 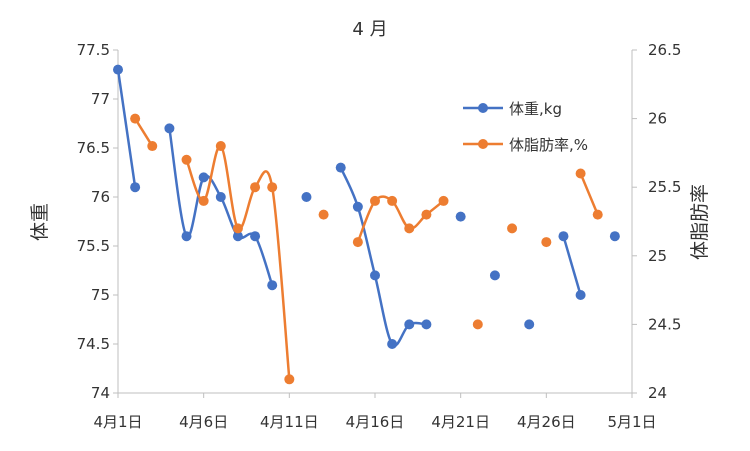 I want to click on y2-tick-label: 26, so click(x=657, y=119).